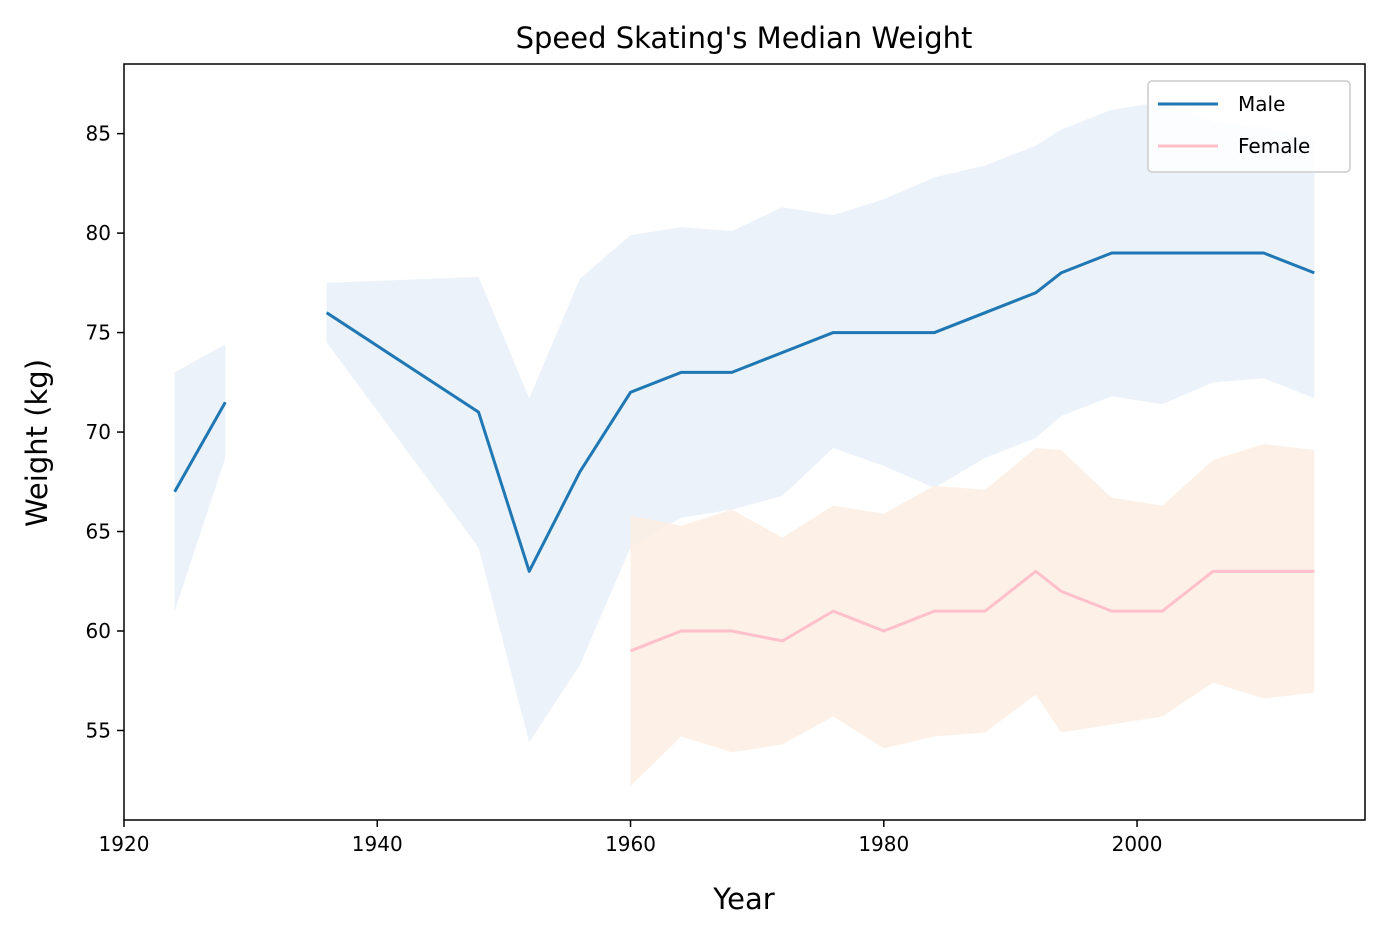  What do you see at coordinates (37, 443) in the screenshot?
I see `y-axis-title: Weight (kg)` at bounding box center [37, 443].